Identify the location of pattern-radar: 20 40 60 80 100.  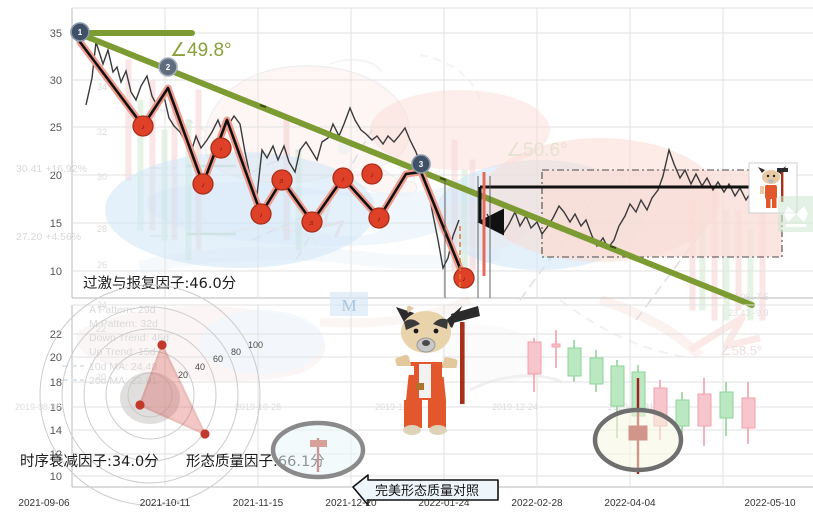
(151, 395).